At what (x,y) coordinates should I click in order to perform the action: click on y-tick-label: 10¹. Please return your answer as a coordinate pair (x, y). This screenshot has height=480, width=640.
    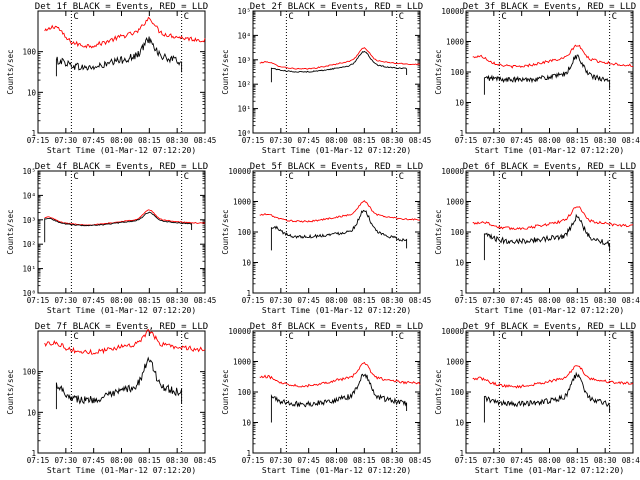
    Looking at the image, I should click on (244, 109).